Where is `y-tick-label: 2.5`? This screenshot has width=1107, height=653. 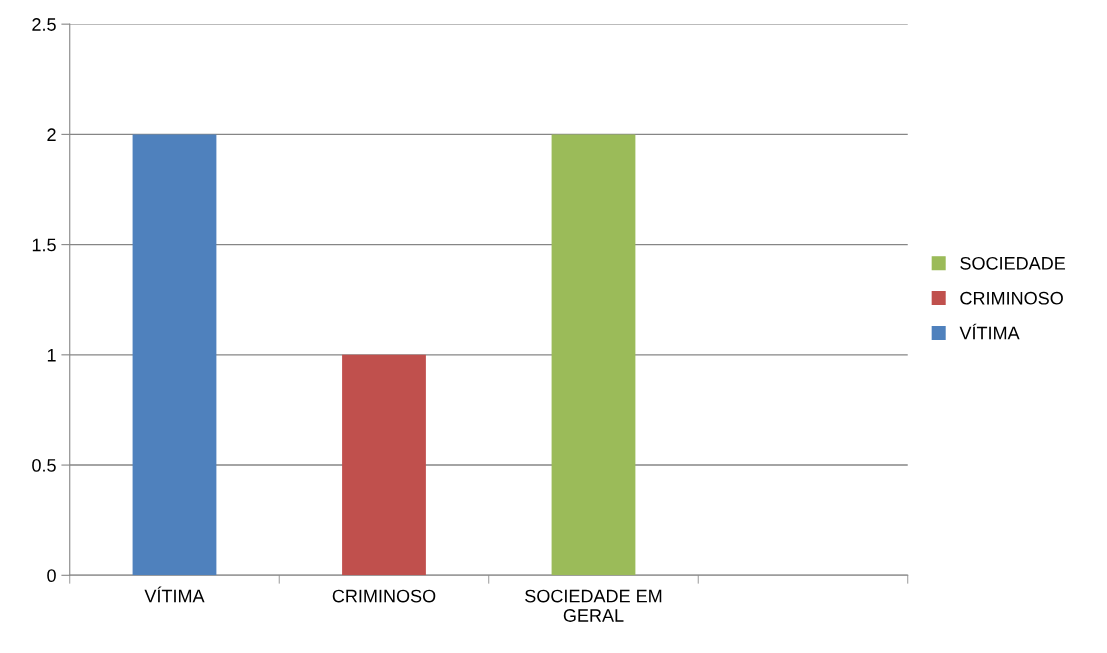 y-tick-label: 2.5 is located at coordinates (44, 24).